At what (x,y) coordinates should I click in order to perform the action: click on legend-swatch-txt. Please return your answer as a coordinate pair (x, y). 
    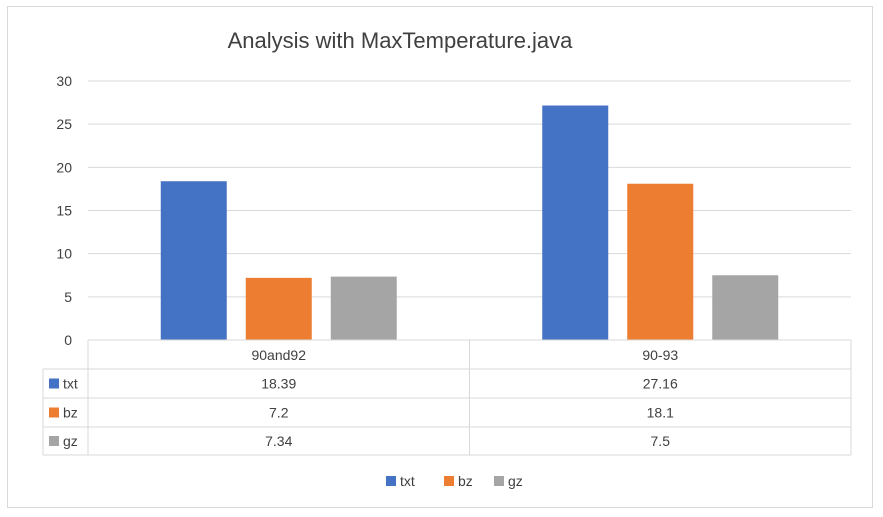
    Looking at the image, I should click on (391, 481).